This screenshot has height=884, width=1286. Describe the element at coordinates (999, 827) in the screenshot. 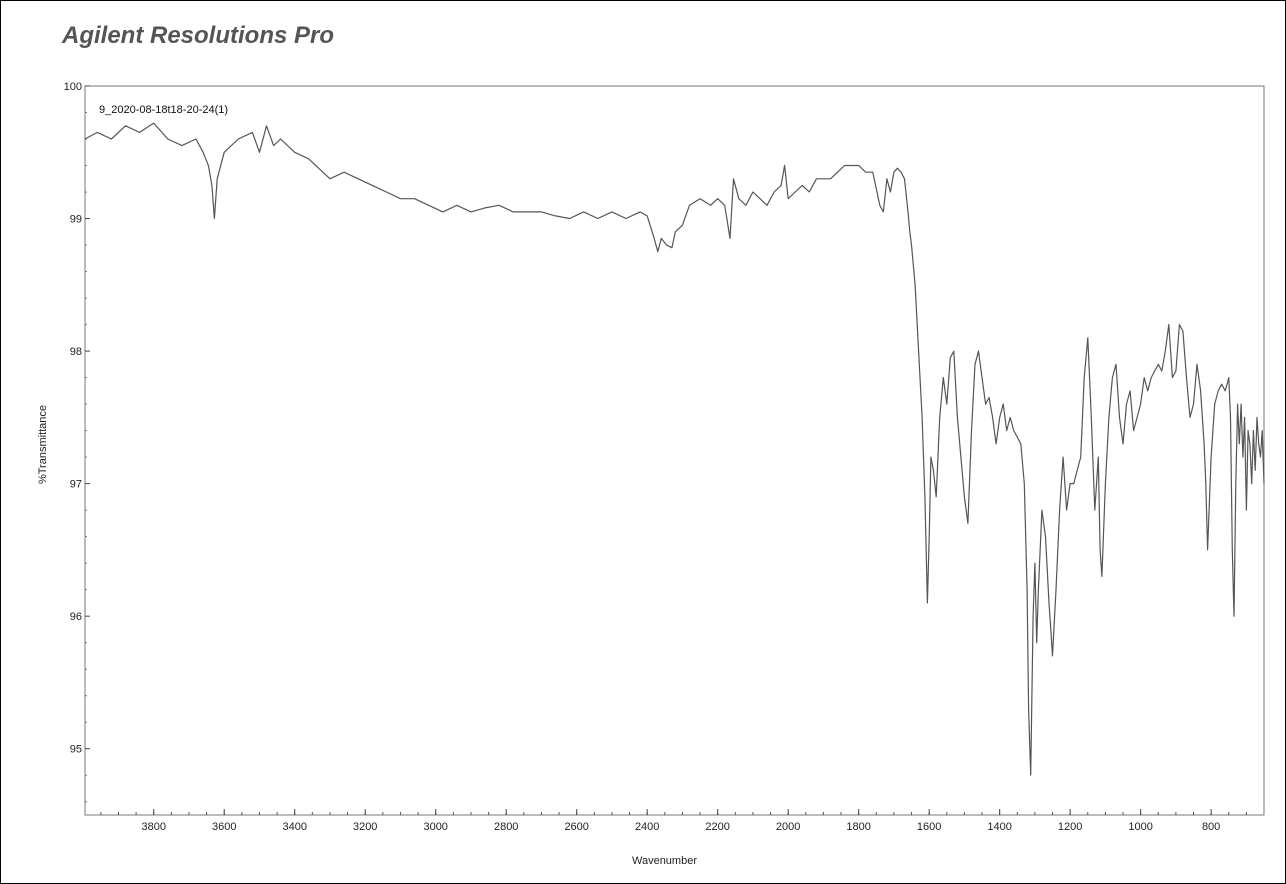

I see `x-tick-label: 1400` at that location.